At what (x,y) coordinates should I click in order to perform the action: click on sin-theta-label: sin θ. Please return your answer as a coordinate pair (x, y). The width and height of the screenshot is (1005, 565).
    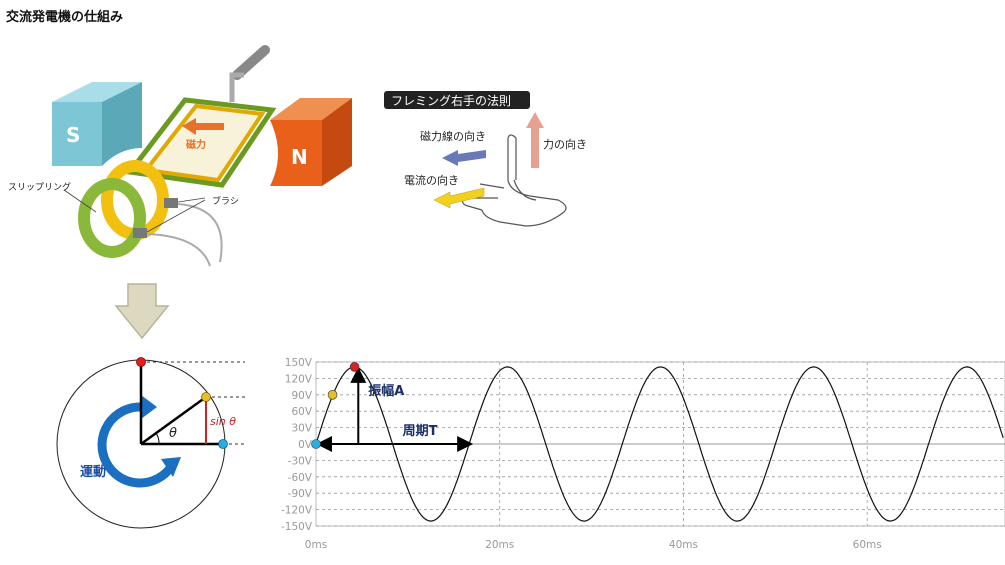
    Looking at the image, I should click on (223, 421).